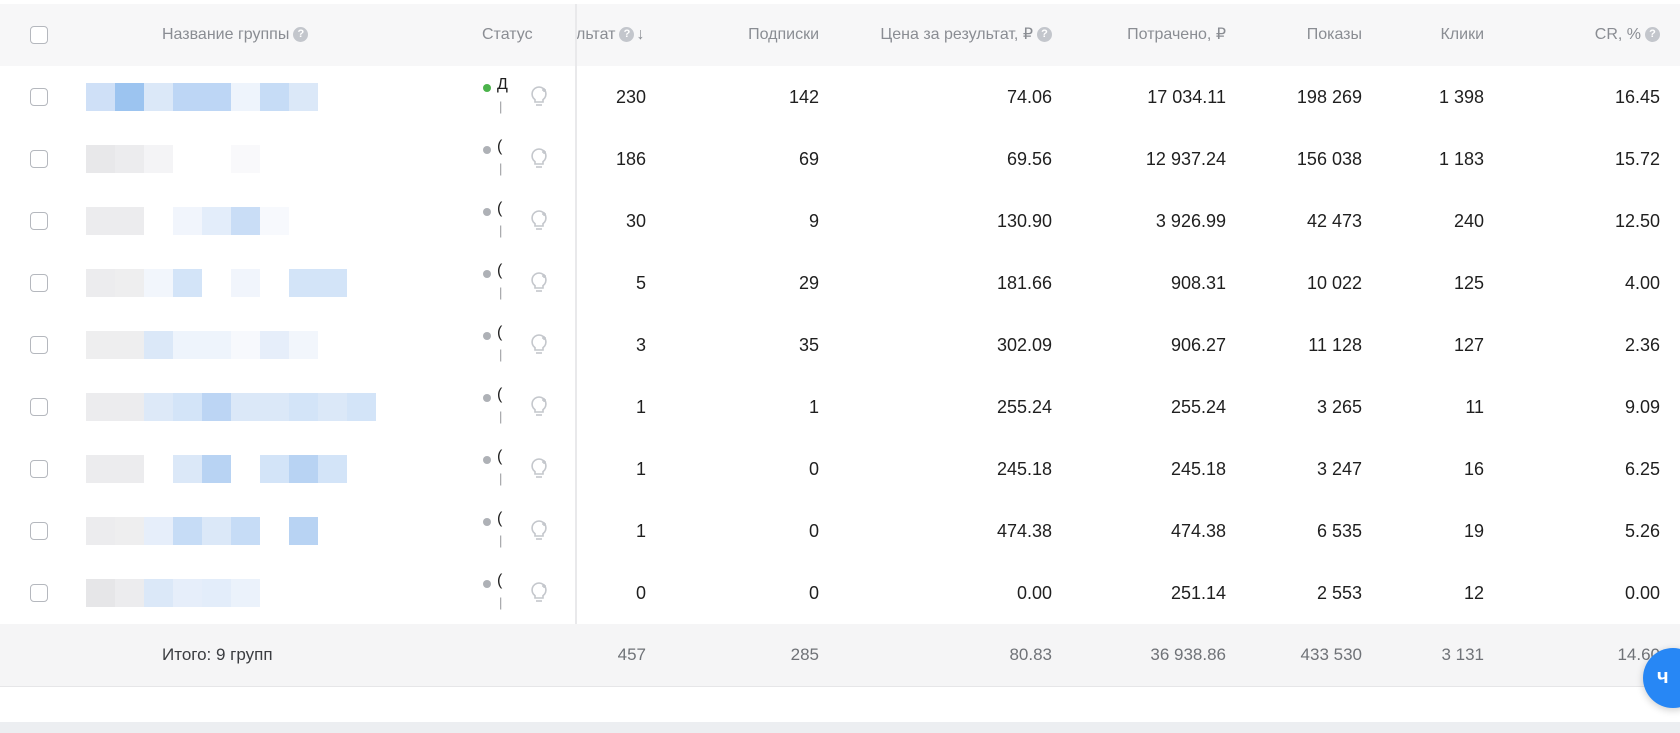 The width and height of the screenshot is (1680, 733). I want to click on cr-cell: 16.45, so click(1637, 97).